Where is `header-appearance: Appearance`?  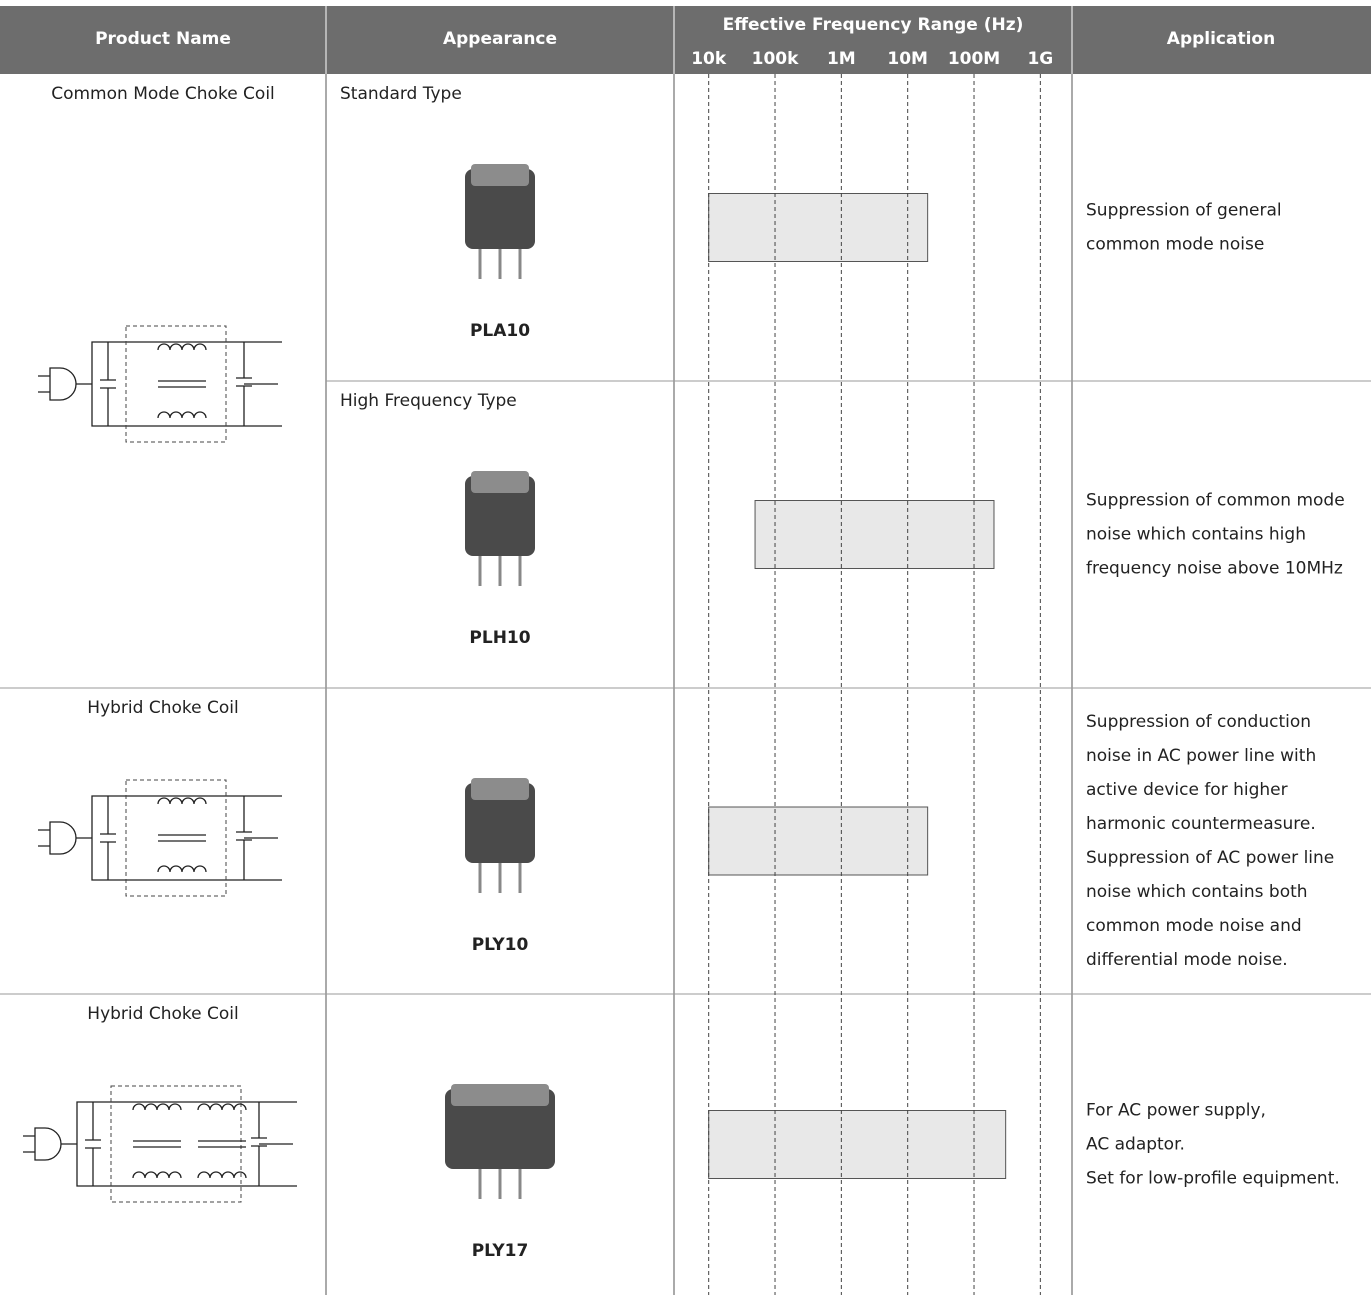
header-appearance: Appearance is located at coordinates (500, 39).